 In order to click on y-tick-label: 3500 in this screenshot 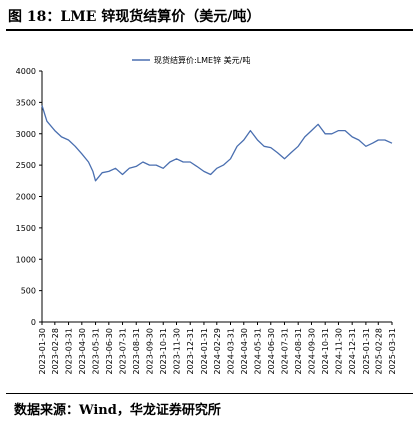, I will do `click(26, 102)`.